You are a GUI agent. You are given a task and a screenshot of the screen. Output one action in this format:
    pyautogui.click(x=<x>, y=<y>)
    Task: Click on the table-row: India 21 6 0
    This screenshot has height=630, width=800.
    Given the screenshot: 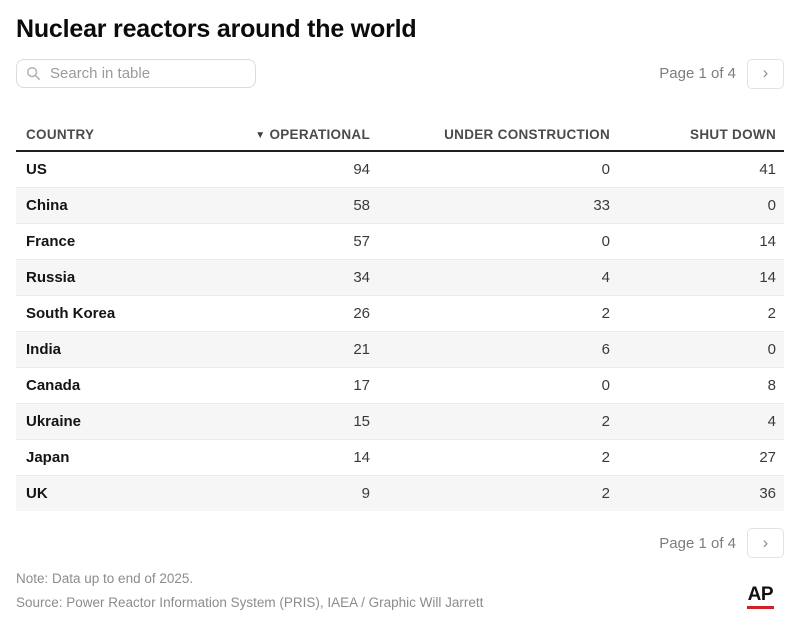 What is the action you would take?
    pyautogui.click(x=400, y=349)
    